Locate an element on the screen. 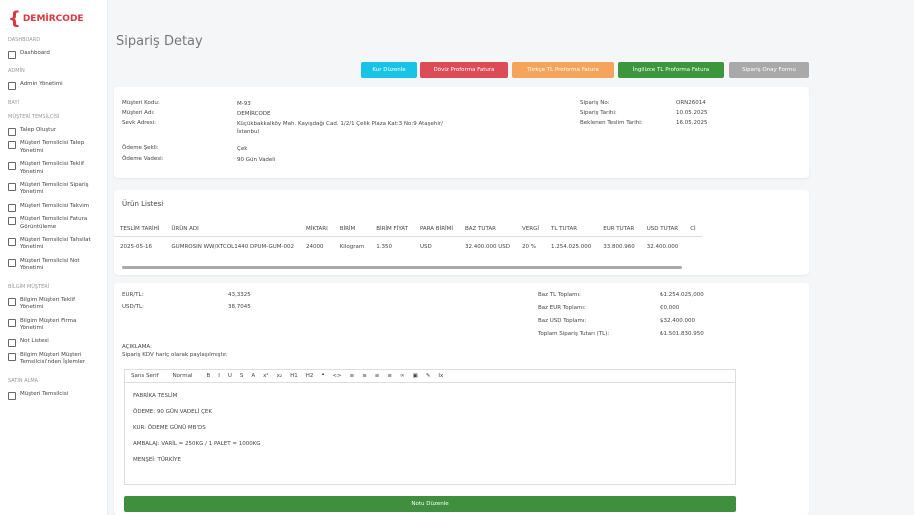 This screenshot has height=515, width=914. column-header: BAZ TUTAR is located at coordinates (480, 228).